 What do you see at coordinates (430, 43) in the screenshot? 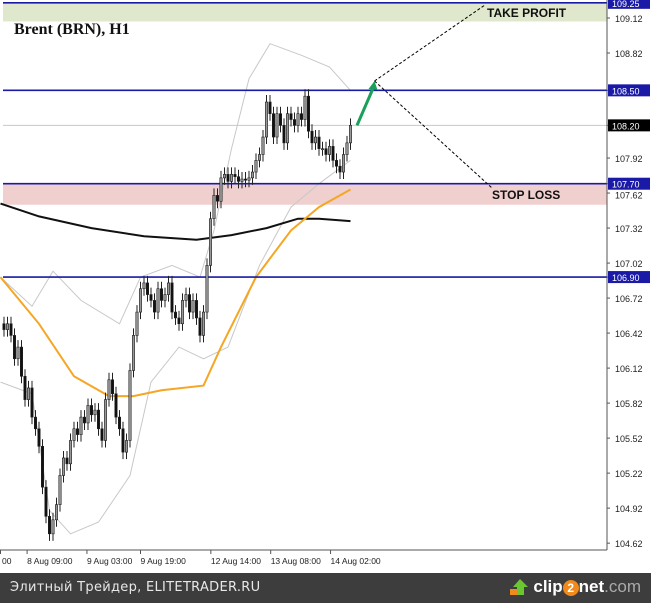
I see `take-profit-projection` at bounding box center [430, 43].